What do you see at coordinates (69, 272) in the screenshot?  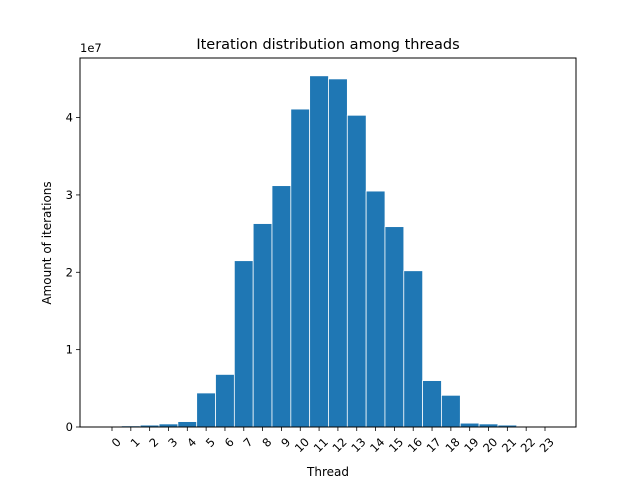 I see `y-tick-label: 2` at bounding box center [69, 272].